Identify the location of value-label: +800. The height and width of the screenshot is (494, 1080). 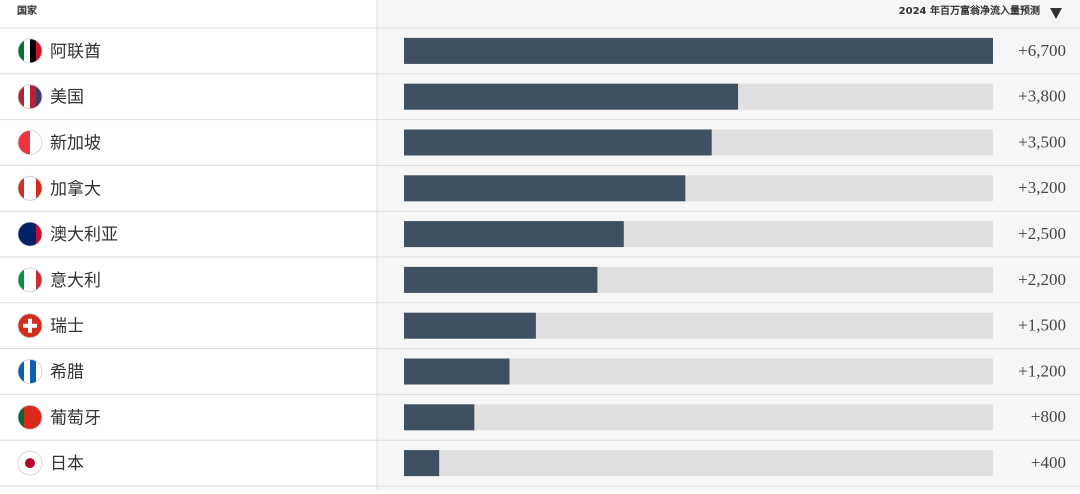
(1048, 416).